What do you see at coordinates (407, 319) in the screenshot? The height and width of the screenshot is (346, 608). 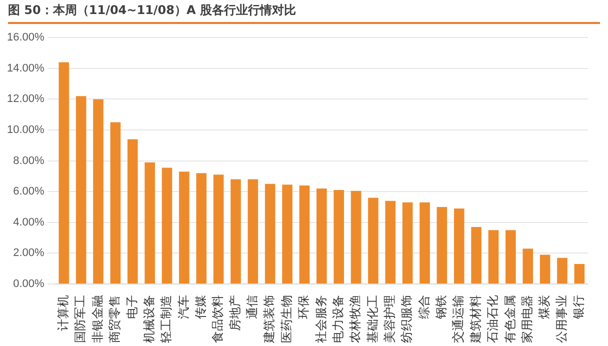 I see `x-tick-label: 纺织服饰` at bounding box center [407, 319].